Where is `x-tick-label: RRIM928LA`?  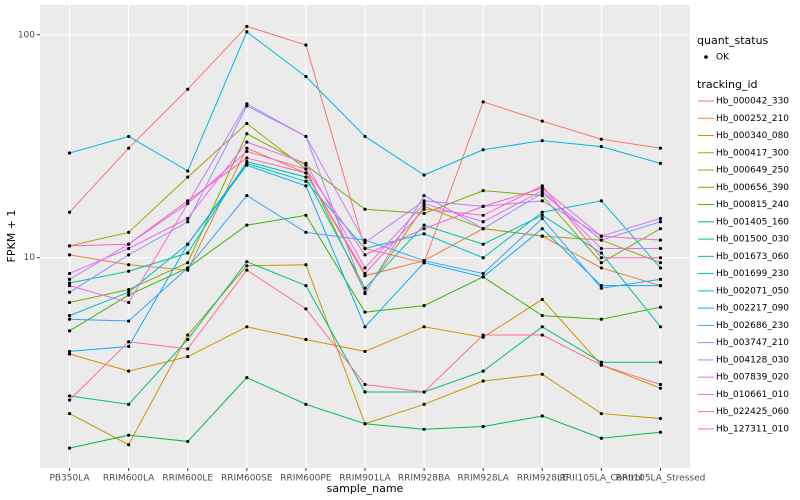
x-tick-label: RRIM928LA is located at coordinates (483, 479).